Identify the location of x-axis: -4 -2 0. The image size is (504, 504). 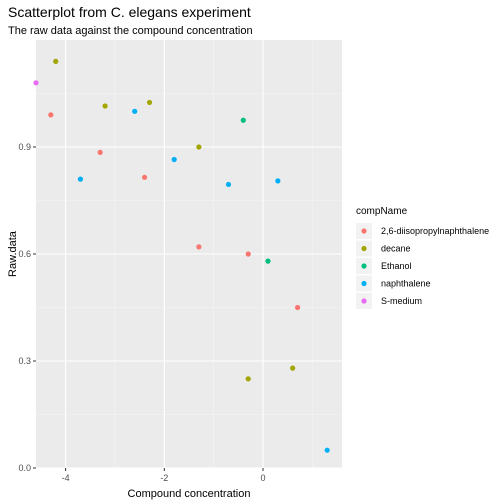
(164, 475).